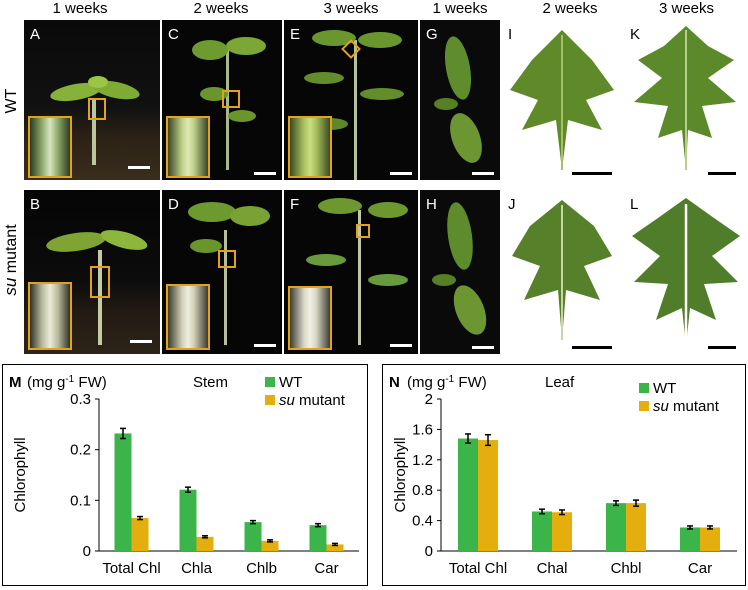 The image size is (748, 590). I want to click on scale-bar-i, so click(592, 173).